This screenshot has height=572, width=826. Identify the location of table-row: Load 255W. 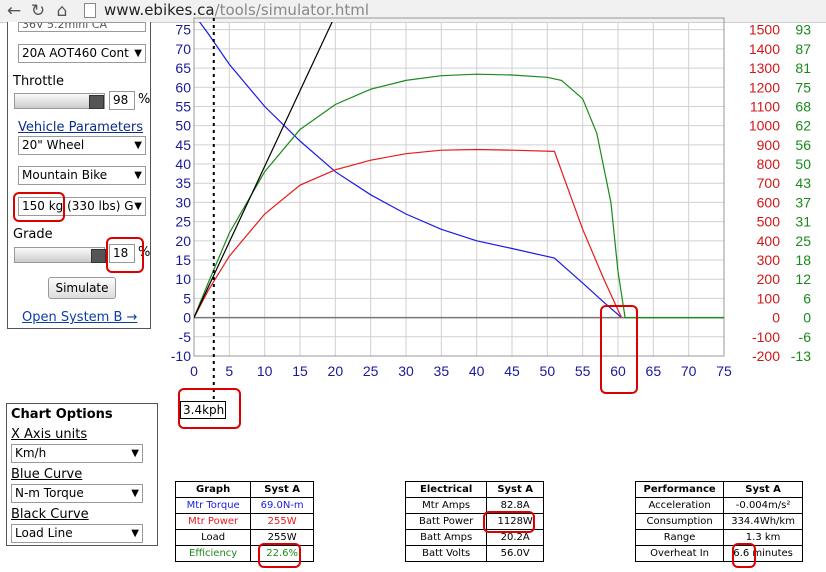
(244, 537).